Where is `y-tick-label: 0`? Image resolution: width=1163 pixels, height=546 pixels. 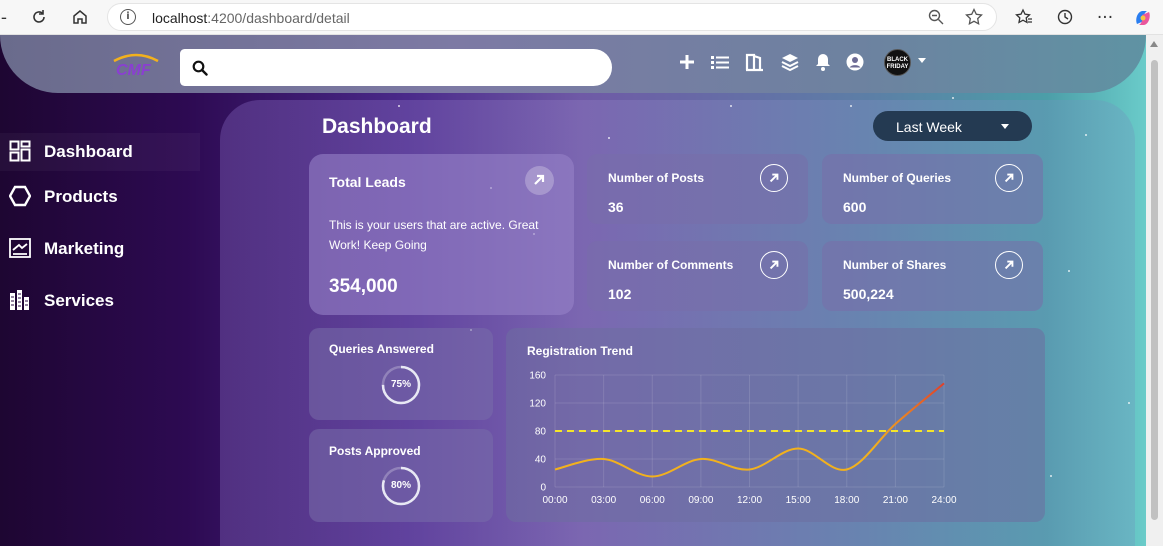
y-tick-label: 0 is located at coordinates (543, 488).